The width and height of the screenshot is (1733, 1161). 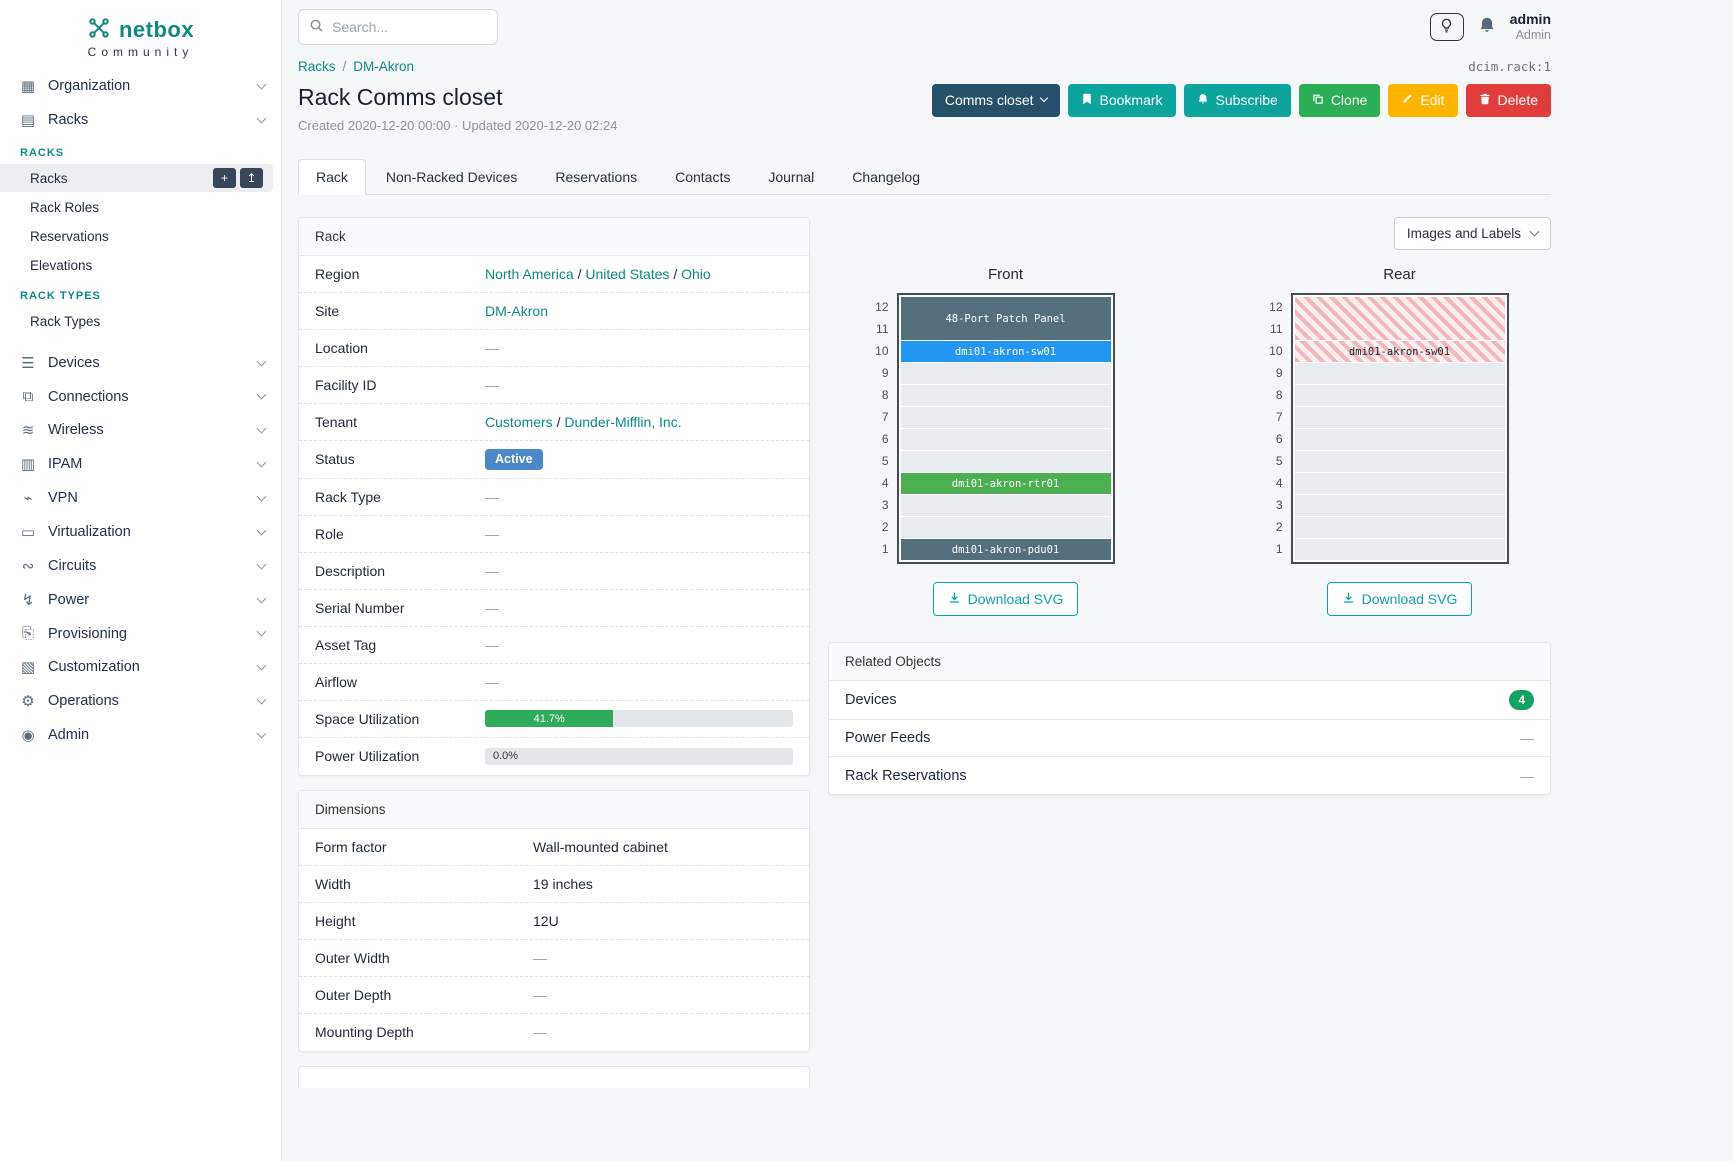 I want to click on related-rack-reservations: Rack Reservations —, so click(x=1189, y=775).